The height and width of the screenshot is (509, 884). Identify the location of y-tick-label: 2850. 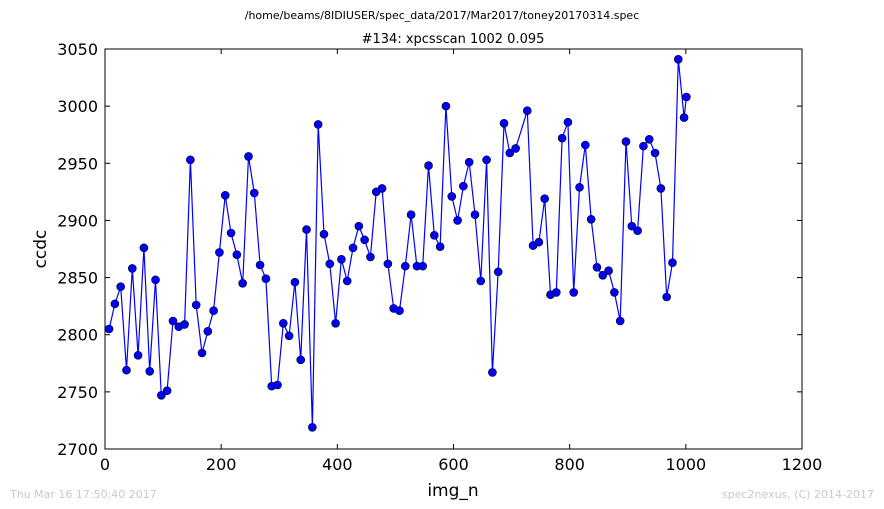
(77, 278).